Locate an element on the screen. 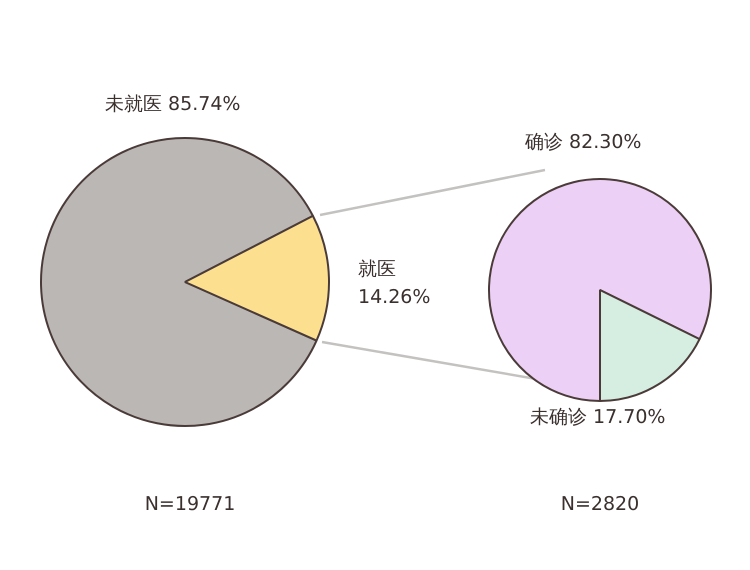 The image size is (750, 570). data-label: 14.26% is located at coordinates (394, 297).